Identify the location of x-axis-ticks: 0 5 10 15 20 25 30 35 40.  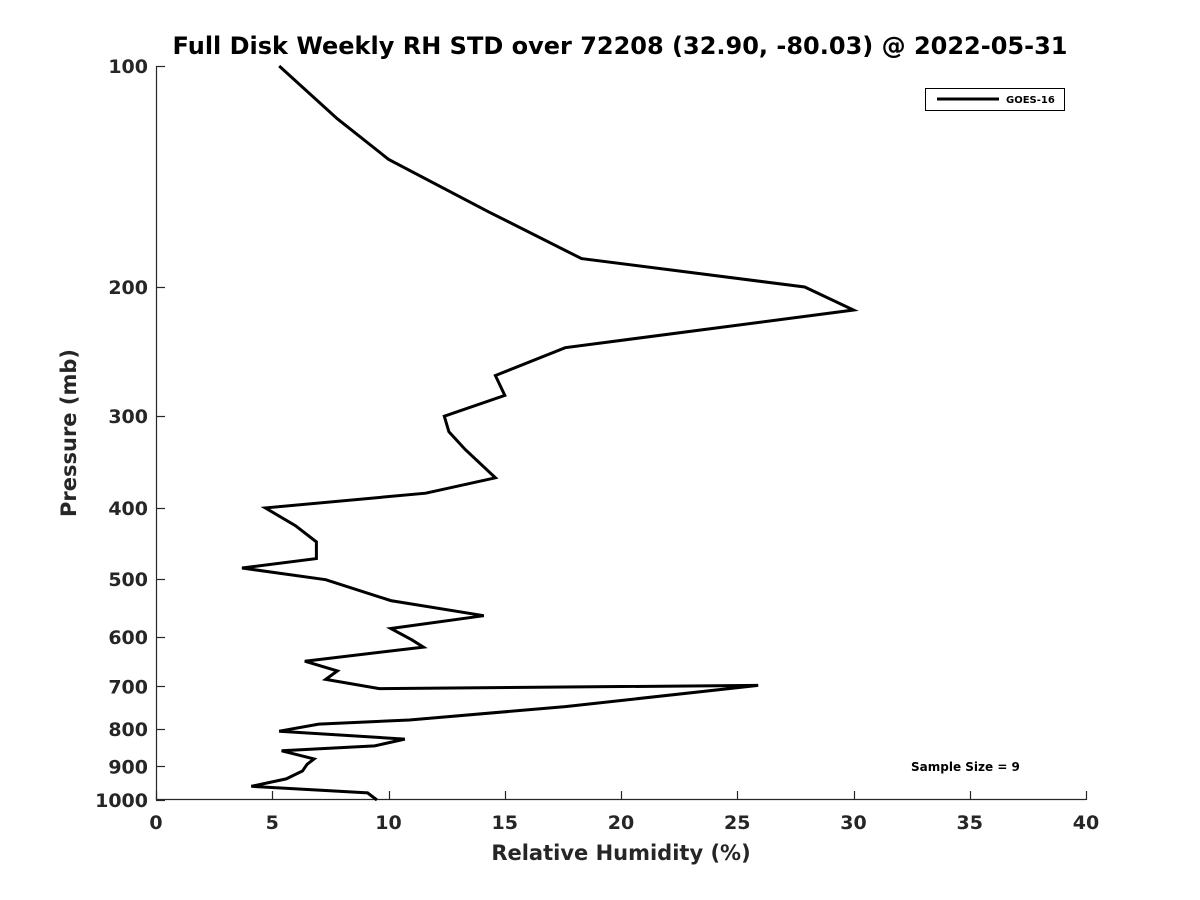
(624, 812).